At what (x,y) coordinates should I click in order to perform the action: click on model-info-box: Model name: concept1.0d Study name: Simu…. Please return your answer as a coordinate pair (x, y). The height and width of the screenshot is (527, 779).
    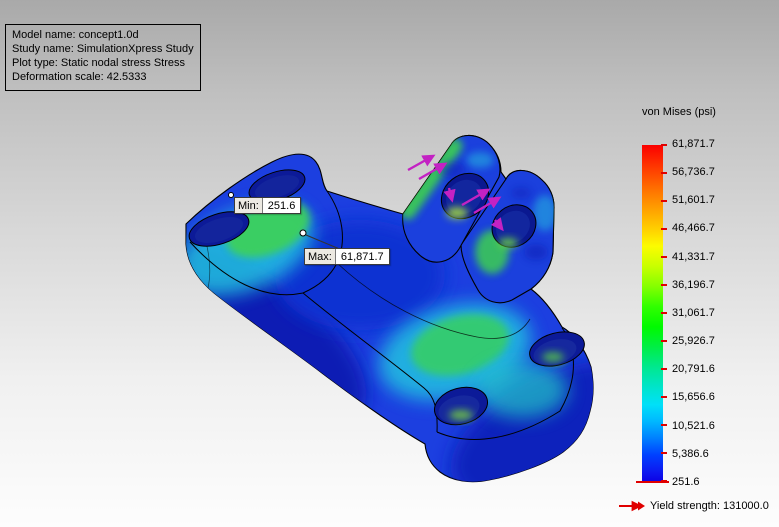
    Looking at the image, I should click on (103, 57).